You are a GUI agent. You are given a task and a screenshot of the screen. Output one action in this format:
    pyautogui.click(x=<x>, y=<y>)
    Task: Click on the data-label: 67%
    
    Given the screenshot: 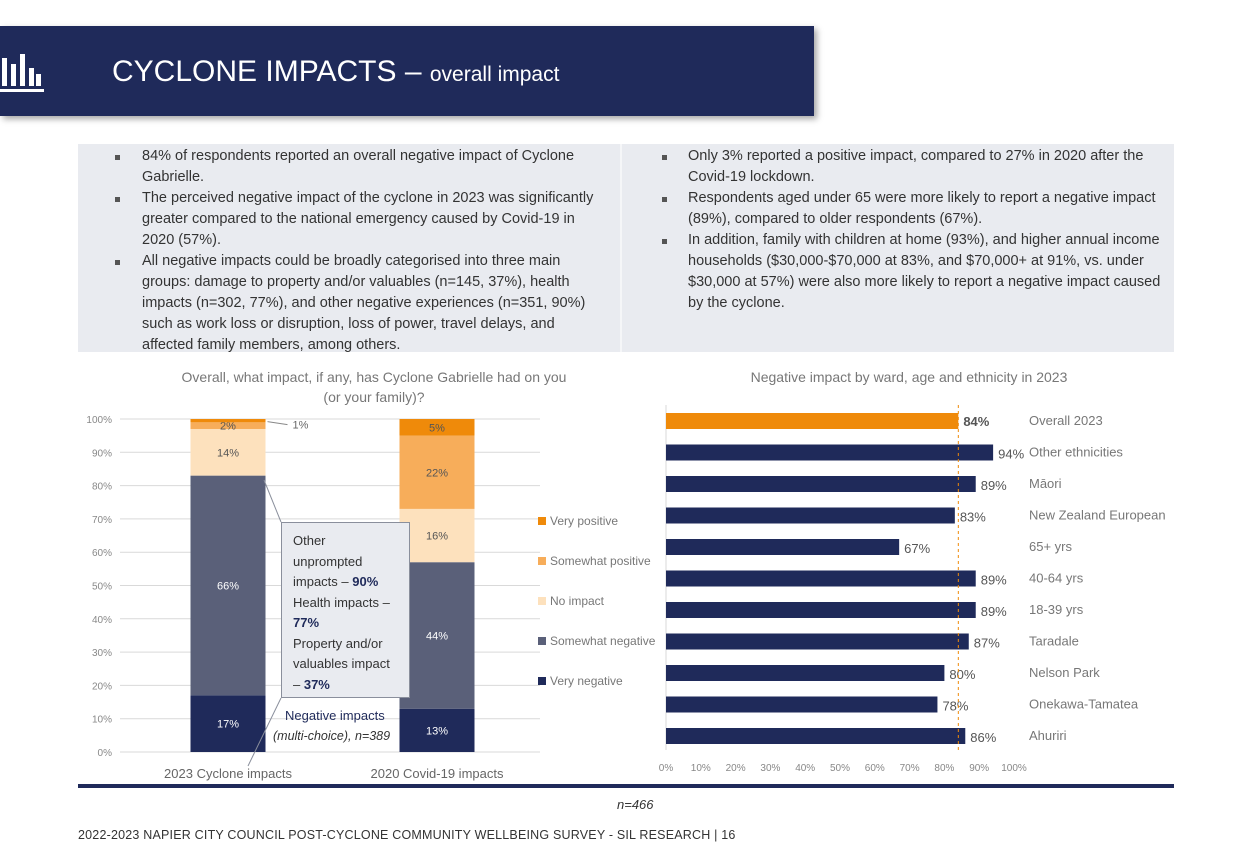 What is the action you would take?
    pyautogui.click(x=917, y=548)
    